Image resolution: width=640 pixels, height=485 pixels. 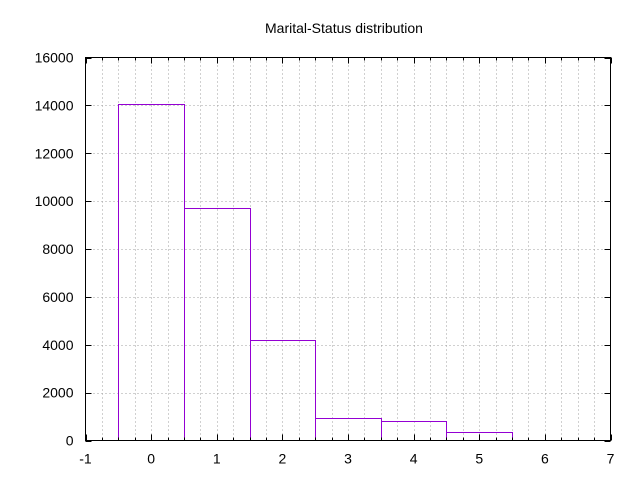 What do you see at coordinates (54, 153) in the screenshot?
I see `y-tick-label: 12000` at bounding box center [54, 153].